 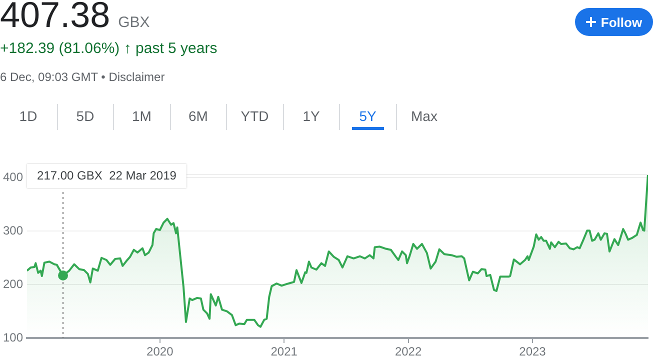 What do you see at coordinates (255, 117) in the screenshot?
I see `text: YTD` at bounding box center [255, 117].